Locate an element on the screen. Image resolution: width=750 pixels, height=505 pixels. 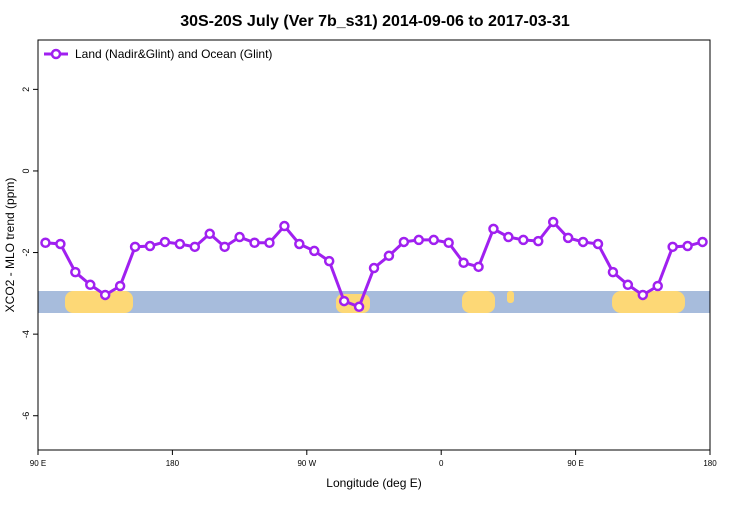
ocean-strip is located at coordinates (374, 302).